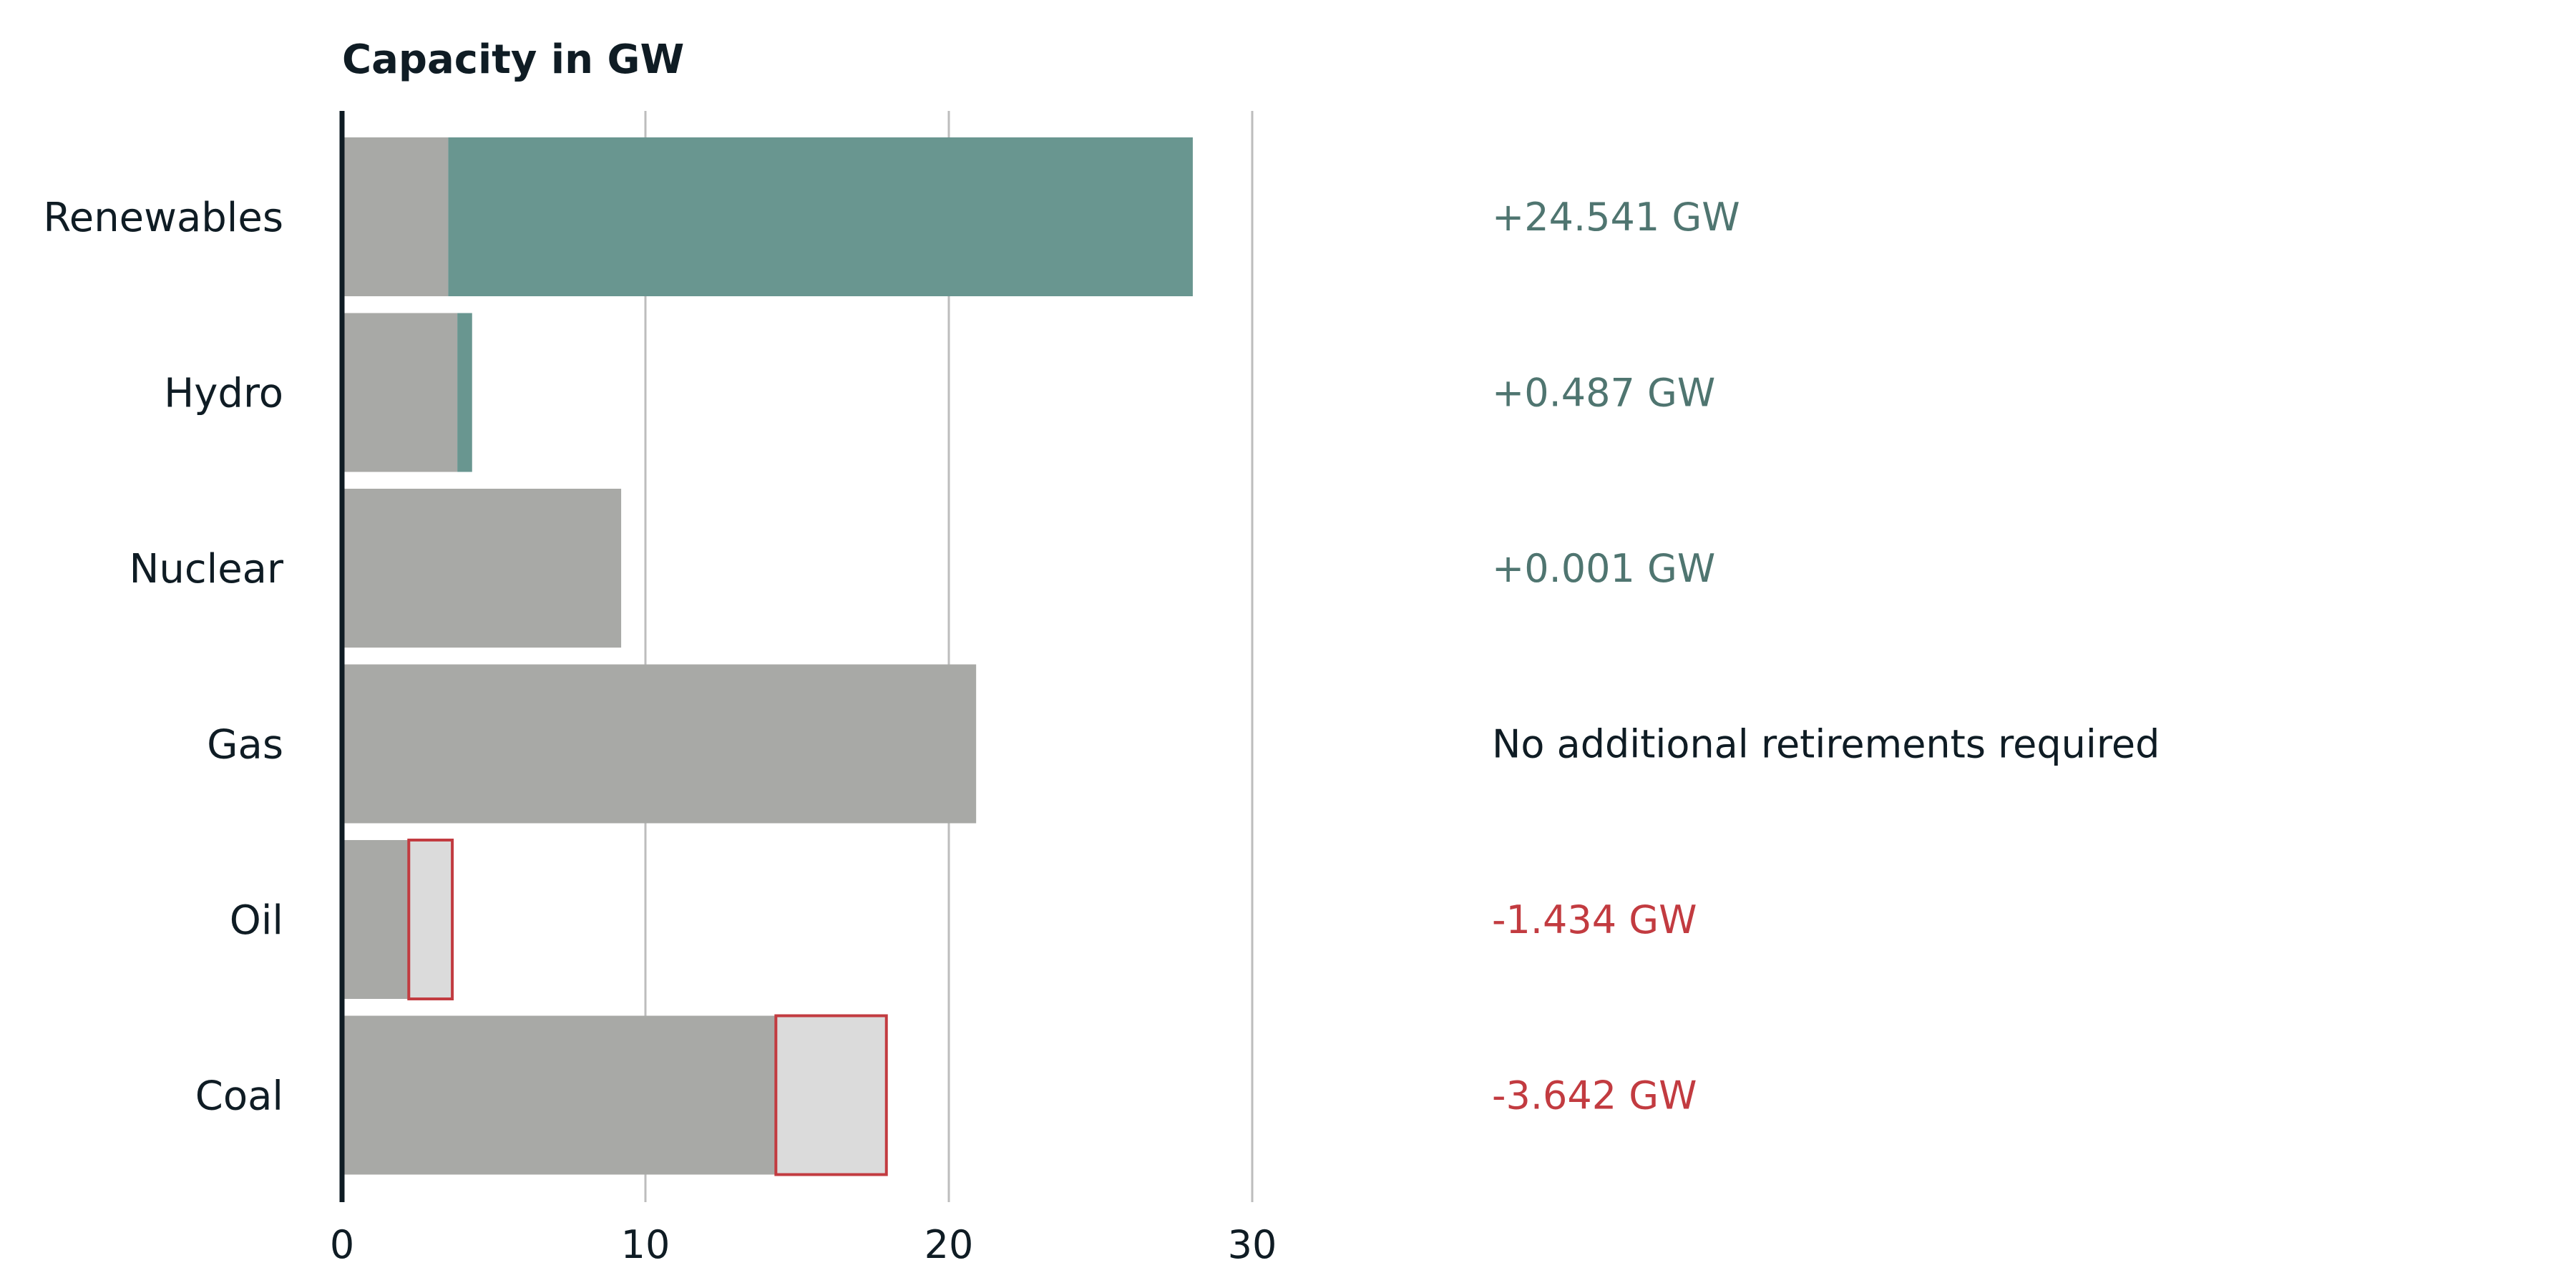 The width and height of the screenshot is (2576, 1288). I want to click on change-annotation: No additional retirements required, so click(1826, 744).